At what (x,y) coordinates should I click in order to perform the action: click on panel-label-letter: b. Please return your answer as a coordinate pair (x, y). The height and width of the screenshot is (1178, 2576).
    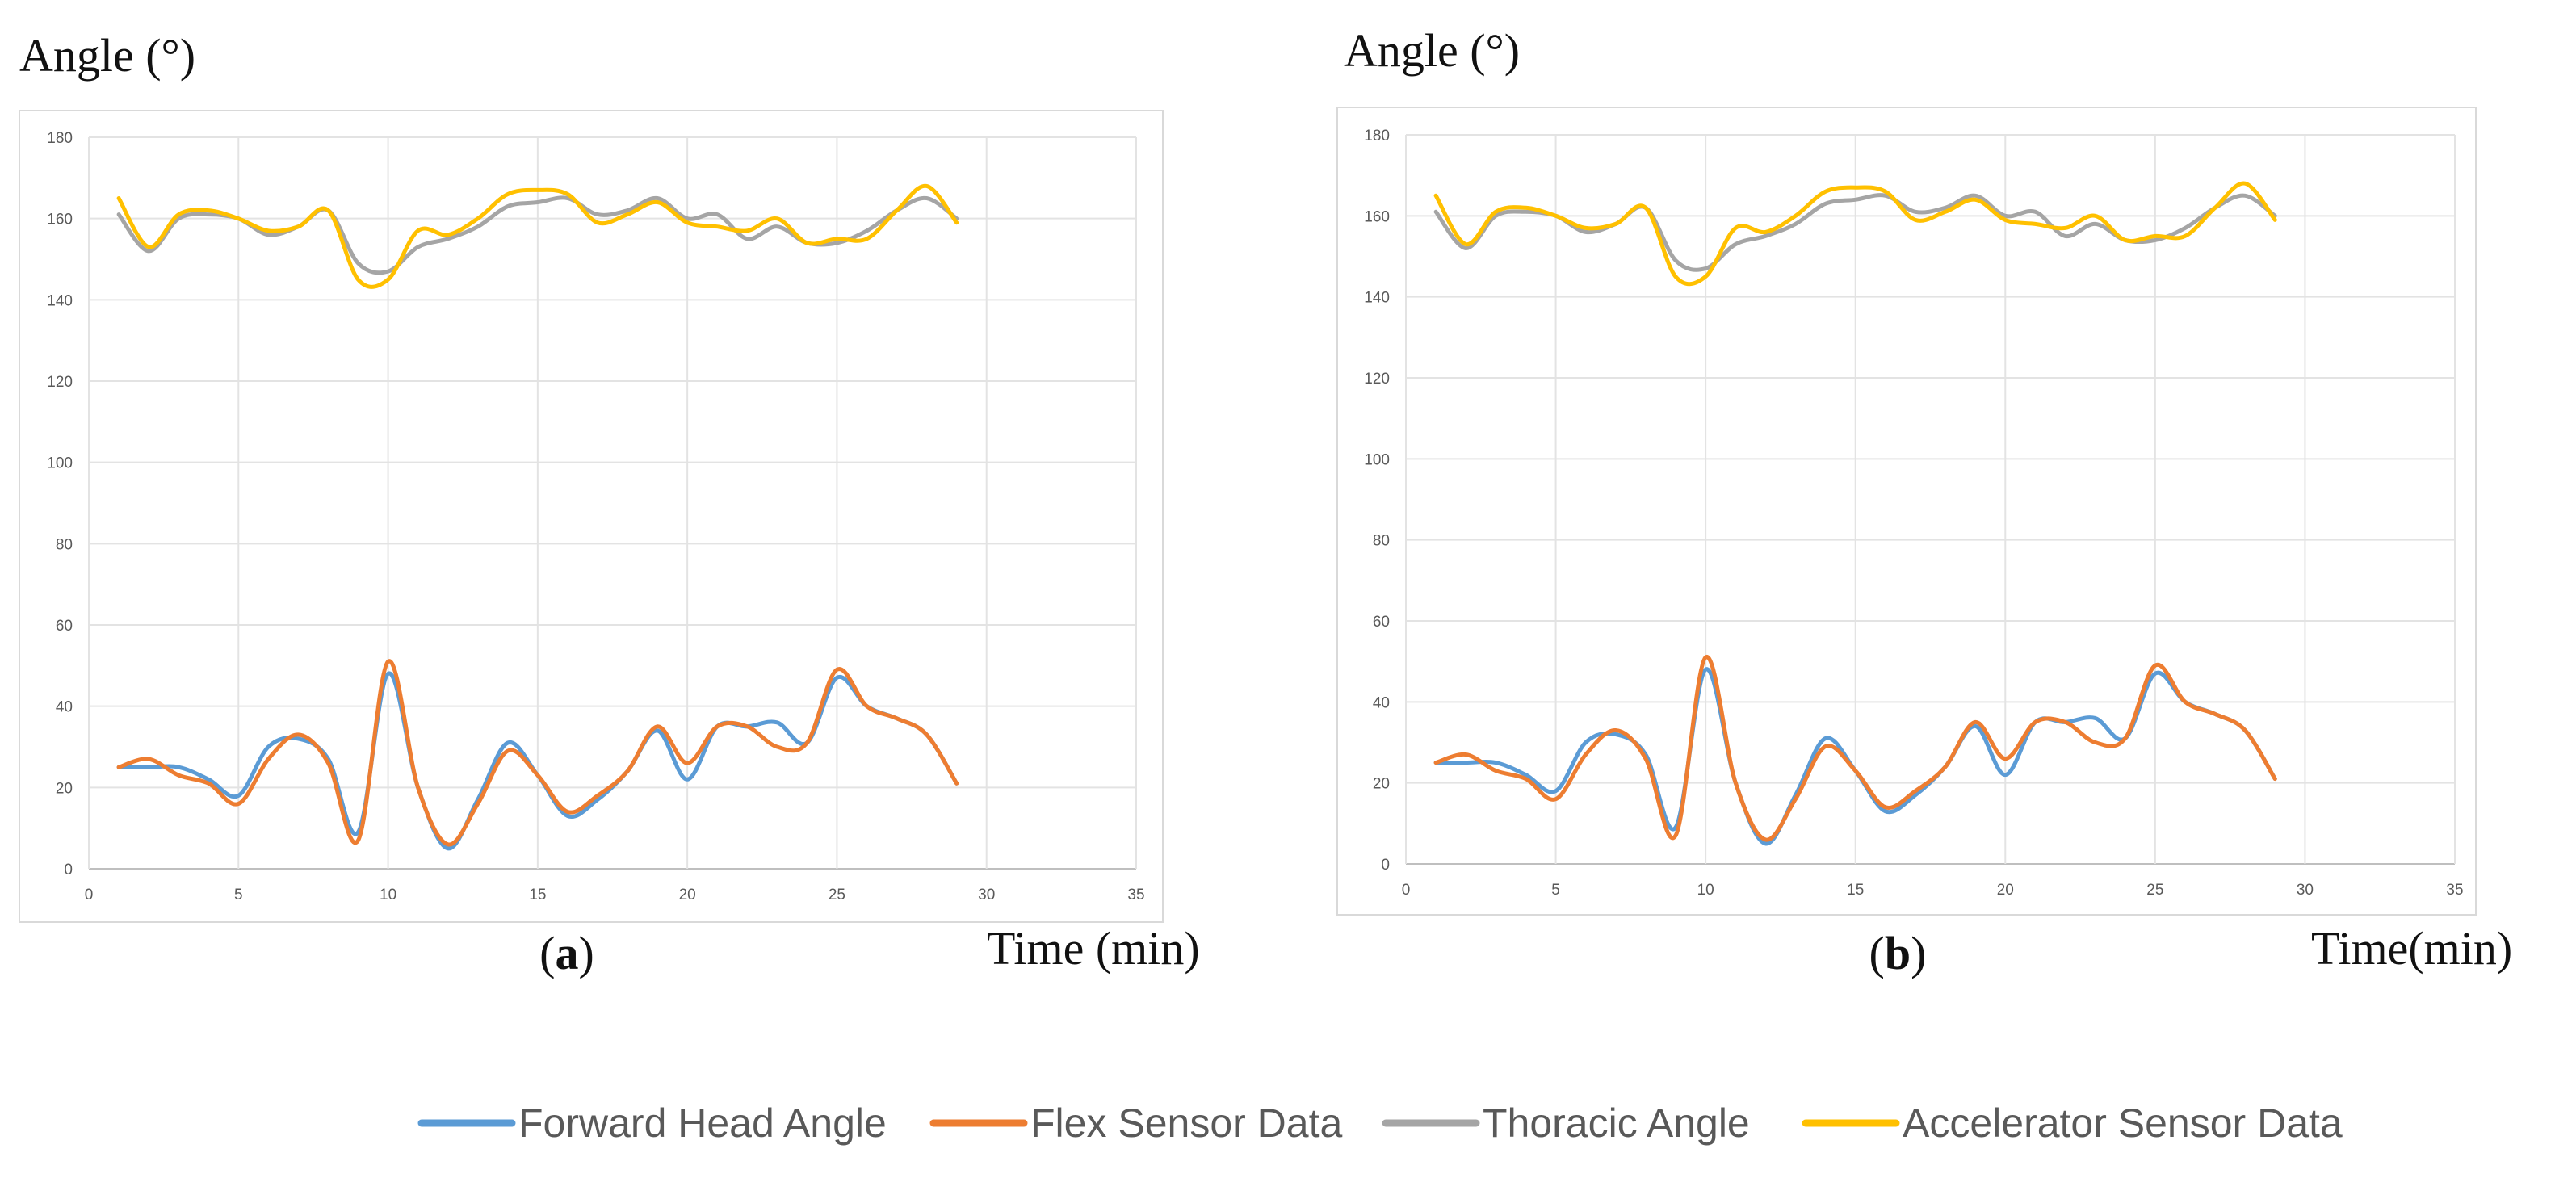
    Looking at the image, I should click on (1898, 953).